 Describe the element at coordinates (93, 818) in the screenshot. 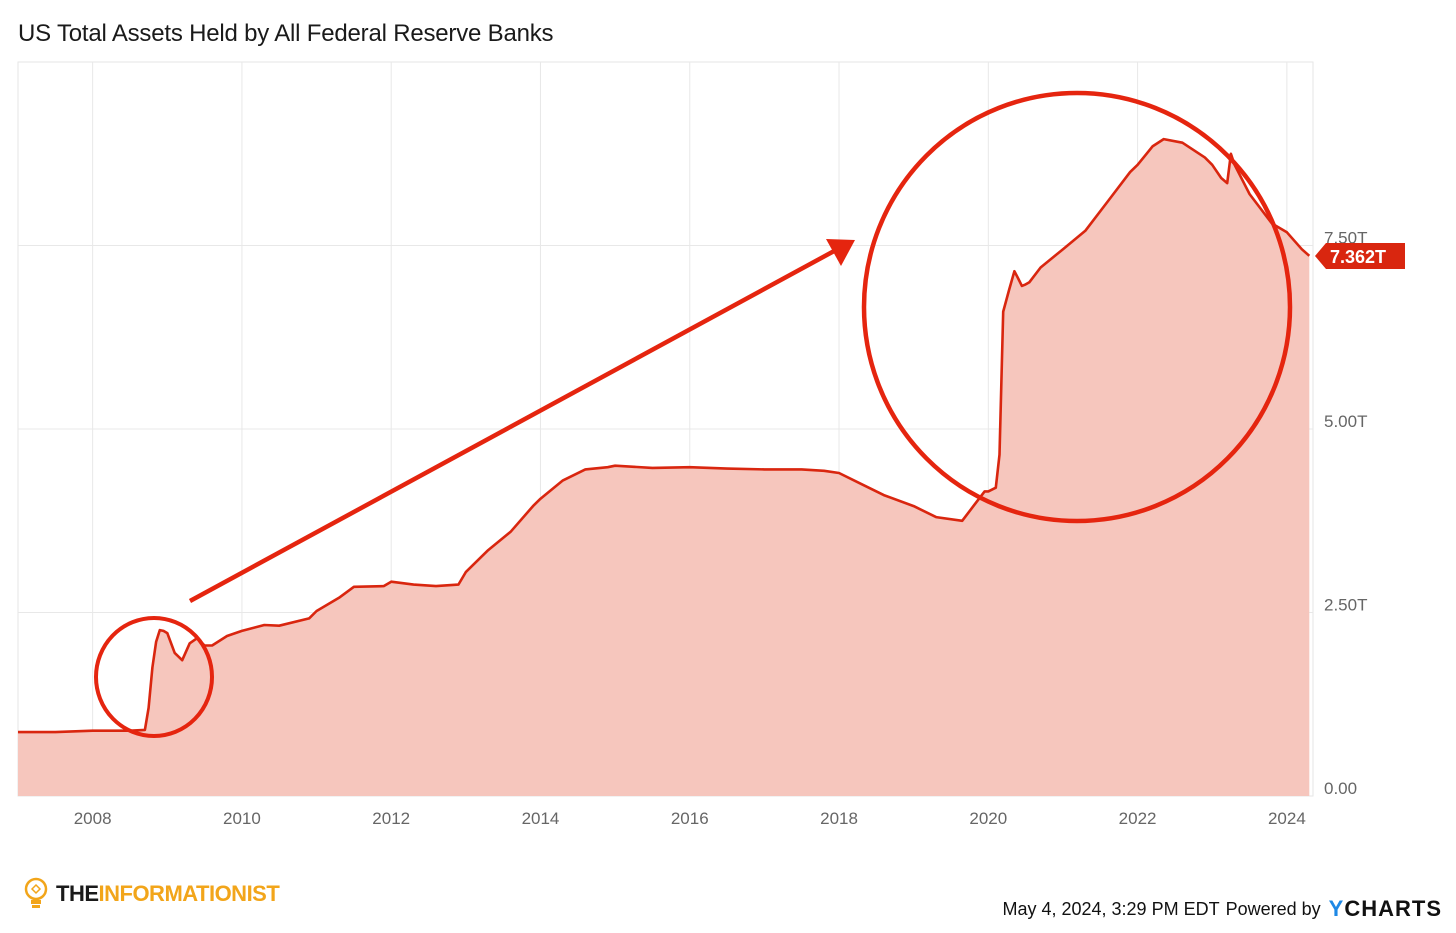

I see `x-tick-label: 2008` at that location.